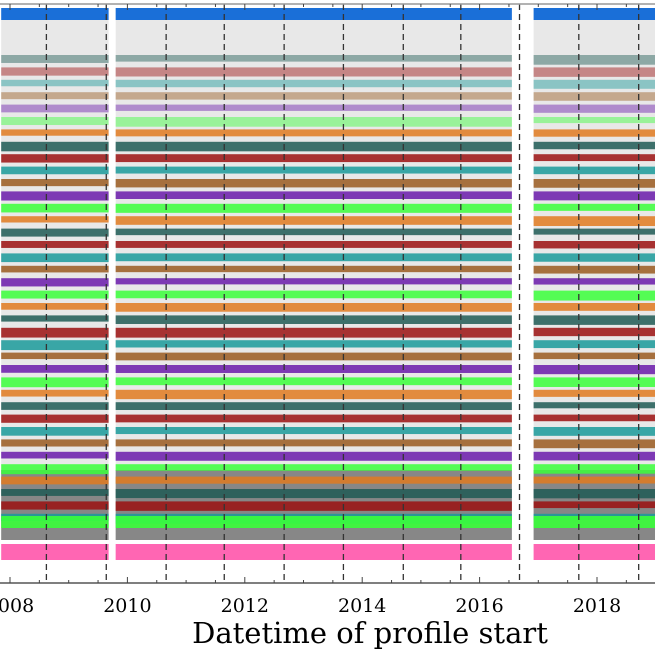 This screenshot has height=655, width=655. What do you see at coordinates (370, 633) in the screenshot?
I see `x-axis-label: Datetime of profile start` at bounding box center [370, 633].